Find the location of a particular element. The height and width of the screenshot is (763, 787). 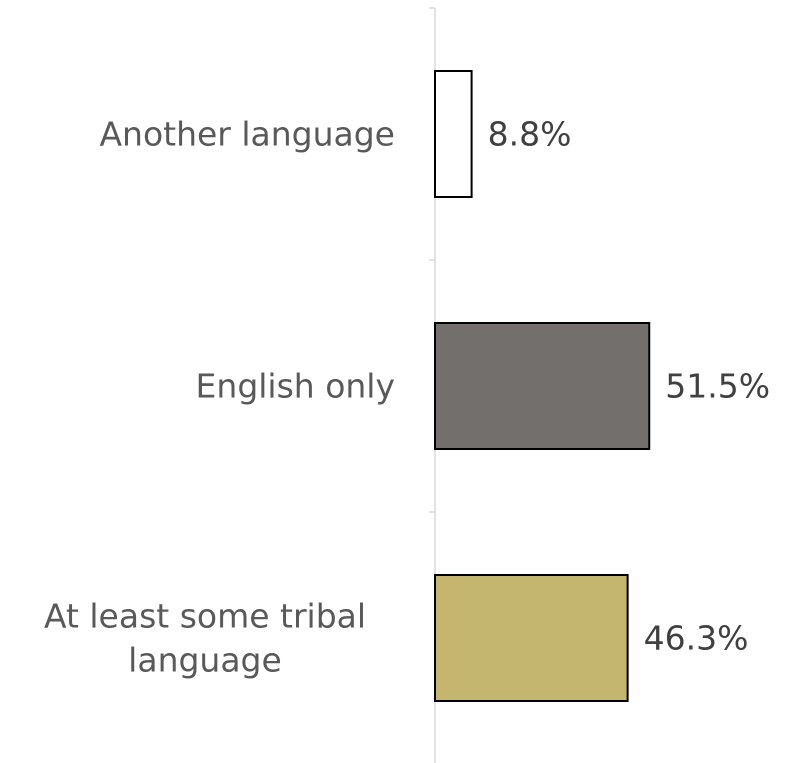

category-label: English only is located at coordinates (295, 386).